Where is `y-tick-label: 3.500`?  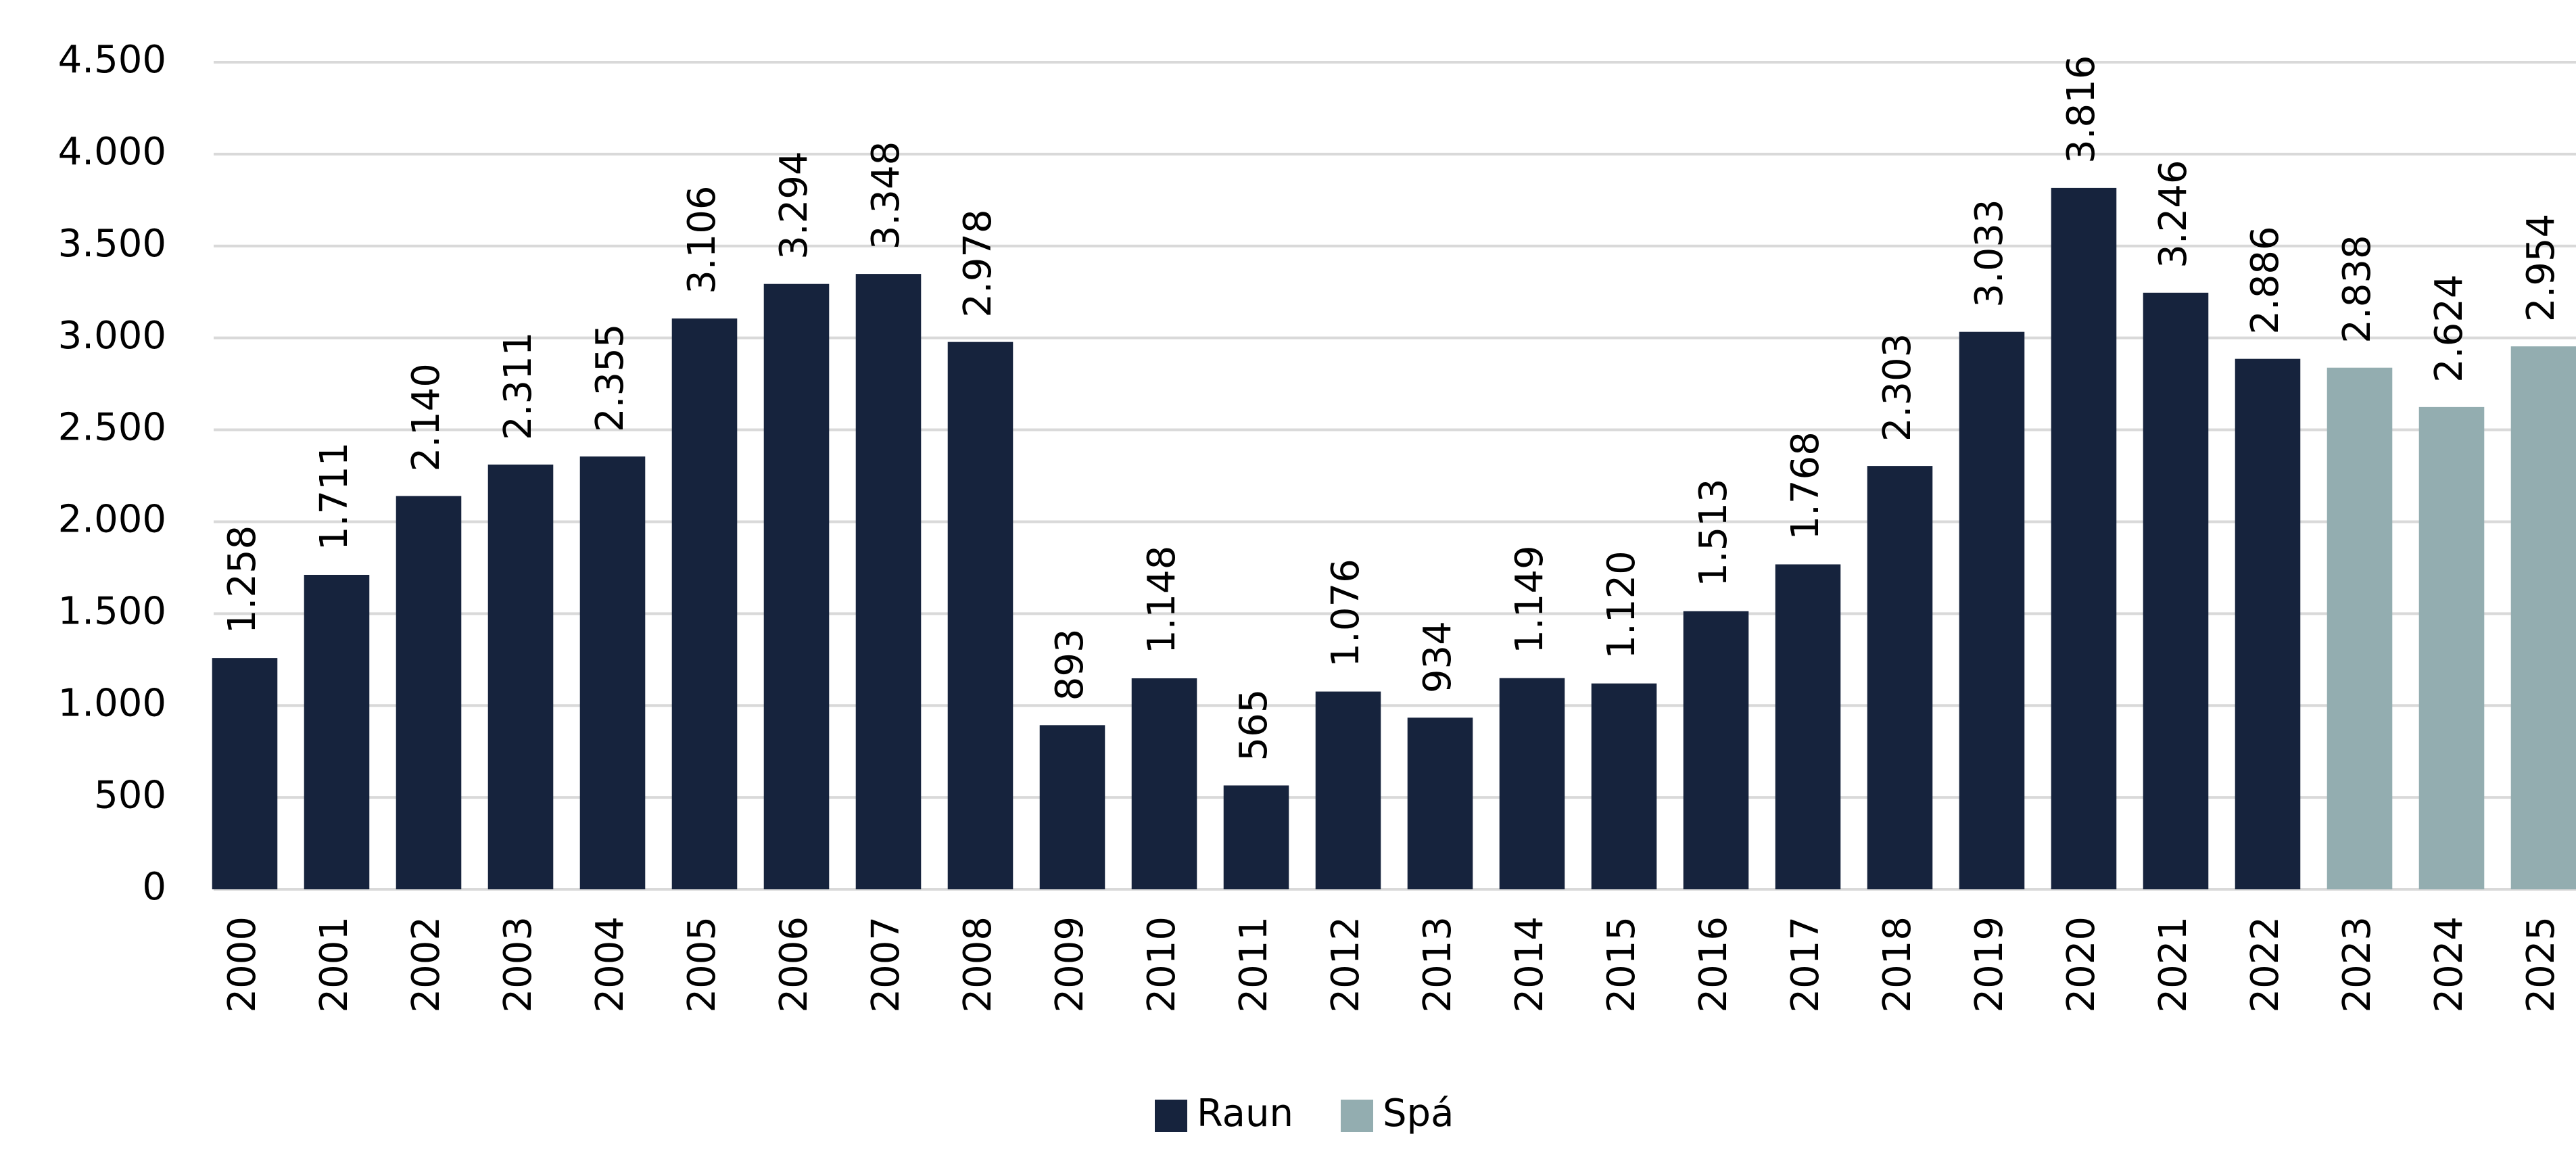 y-tick-label: 3.500 is located at coordinates (112, 244).